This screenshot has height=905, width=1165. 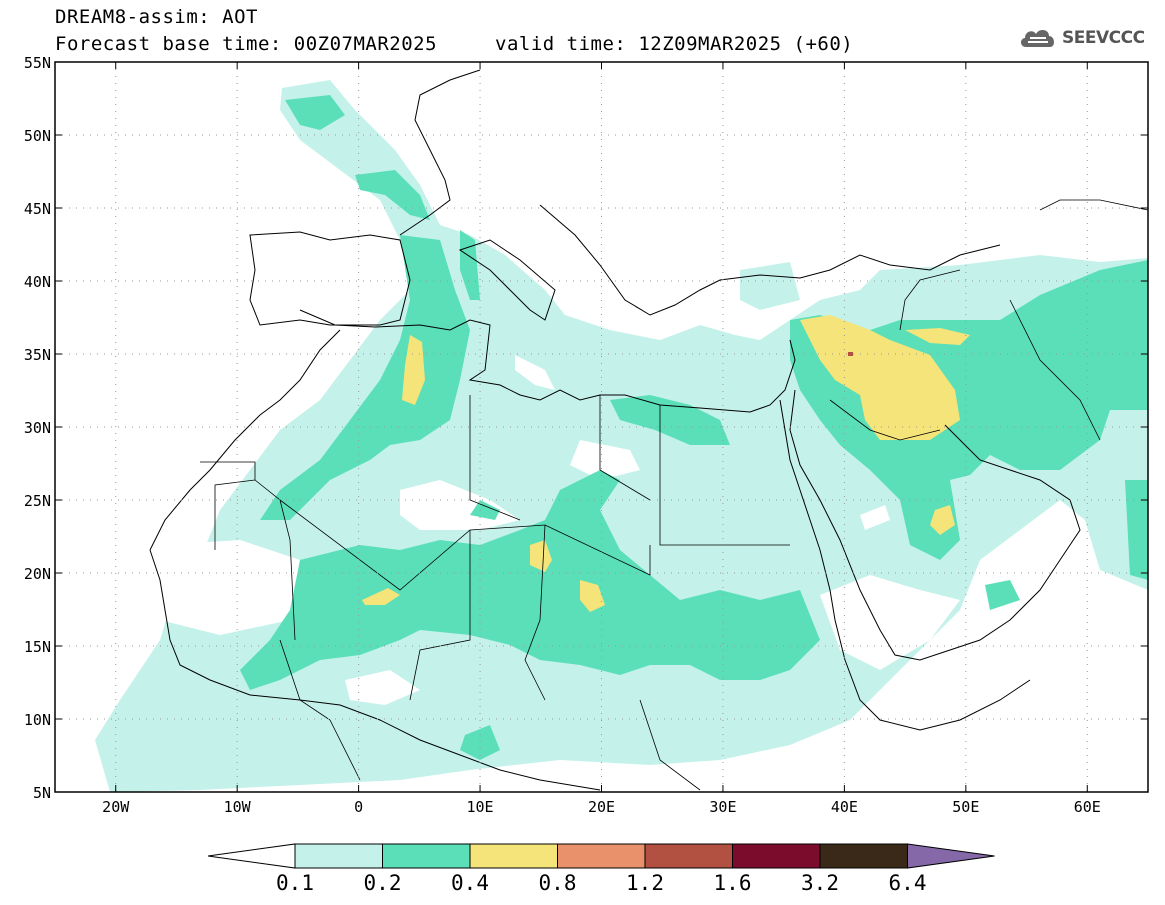 I want to click on map-title: DREAM8-assim: AOT, so click(x=156, y=17).